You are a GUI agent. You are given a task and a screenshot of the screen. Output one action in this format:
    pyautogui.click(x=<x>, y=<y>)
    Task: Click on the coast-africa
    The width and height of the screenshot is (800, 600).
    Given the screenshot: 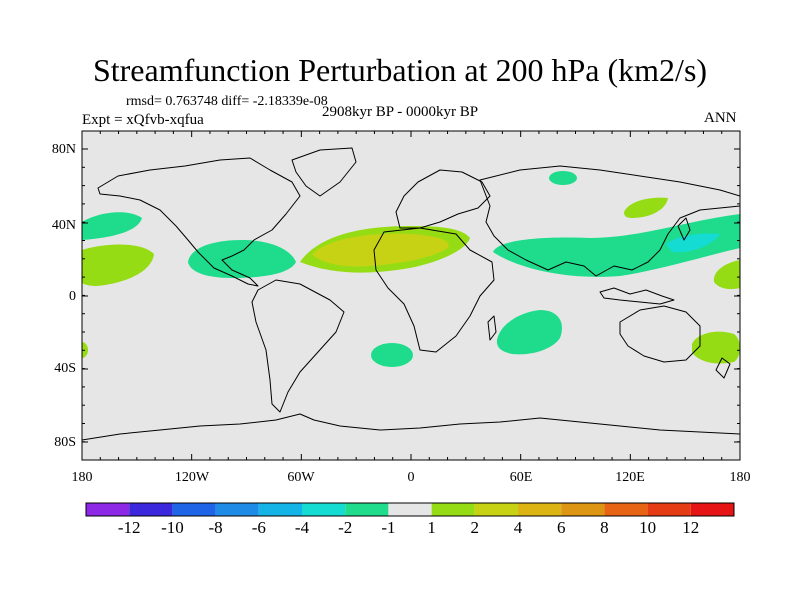 What is the action you would take?
    pyautogui.click(x=434, y=290)
    